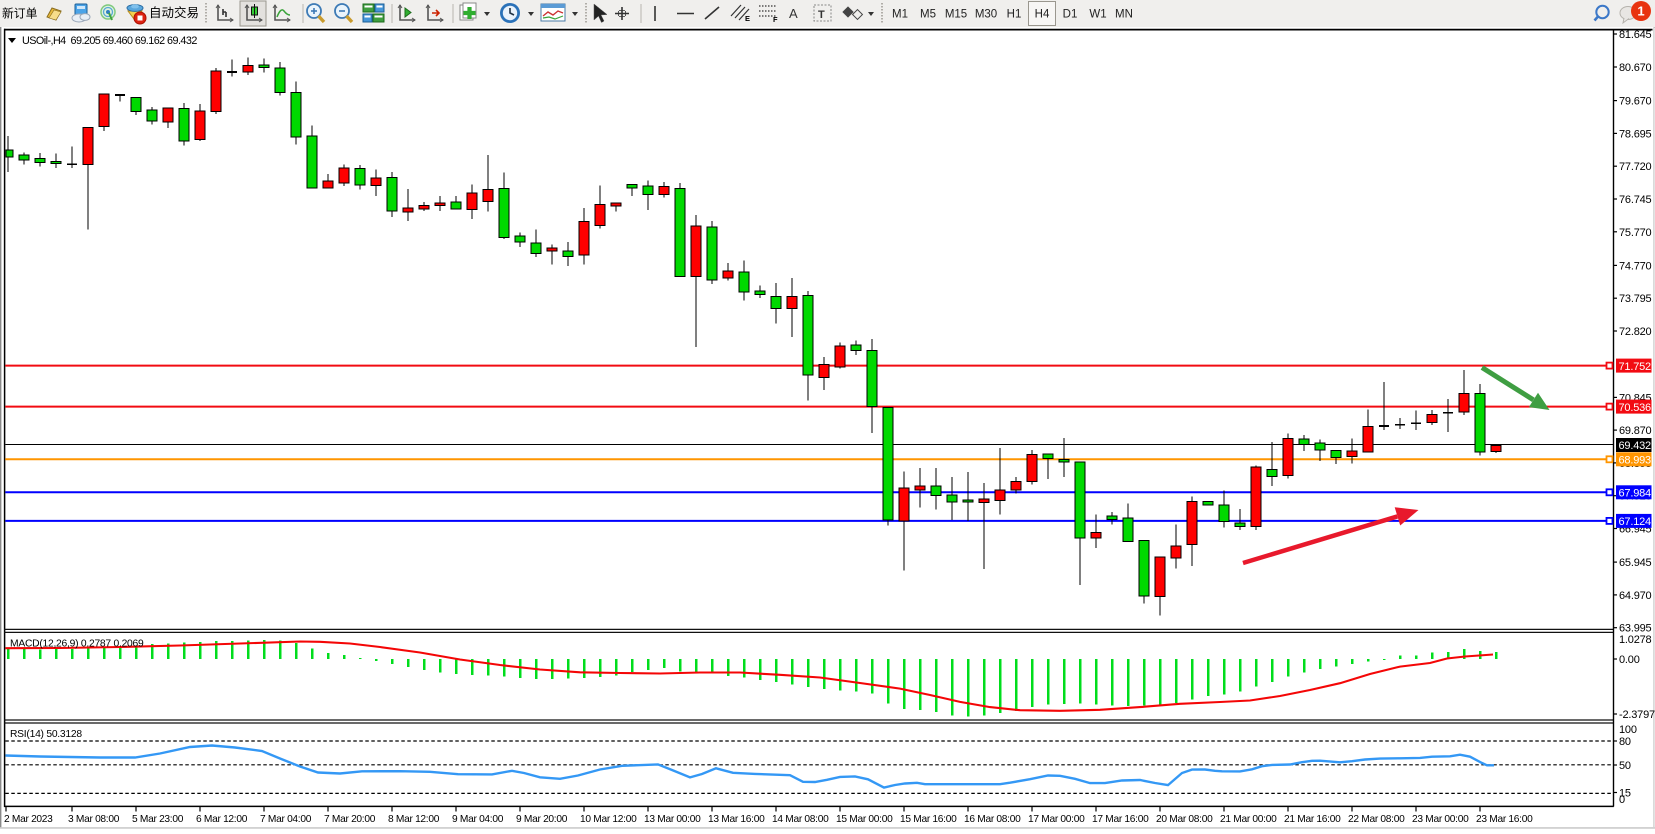 The image size is (1655, 834). I want to click on svg-text: 73.795, so click(1635, 299).